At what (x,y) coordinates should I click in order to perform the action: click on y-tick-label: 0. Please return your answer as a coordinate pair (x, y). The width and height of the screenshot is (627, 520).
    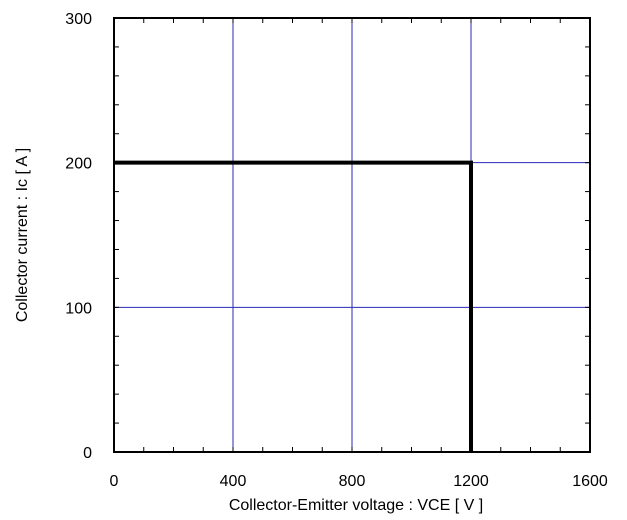
    Looking at the image, I should click on (87, 453).